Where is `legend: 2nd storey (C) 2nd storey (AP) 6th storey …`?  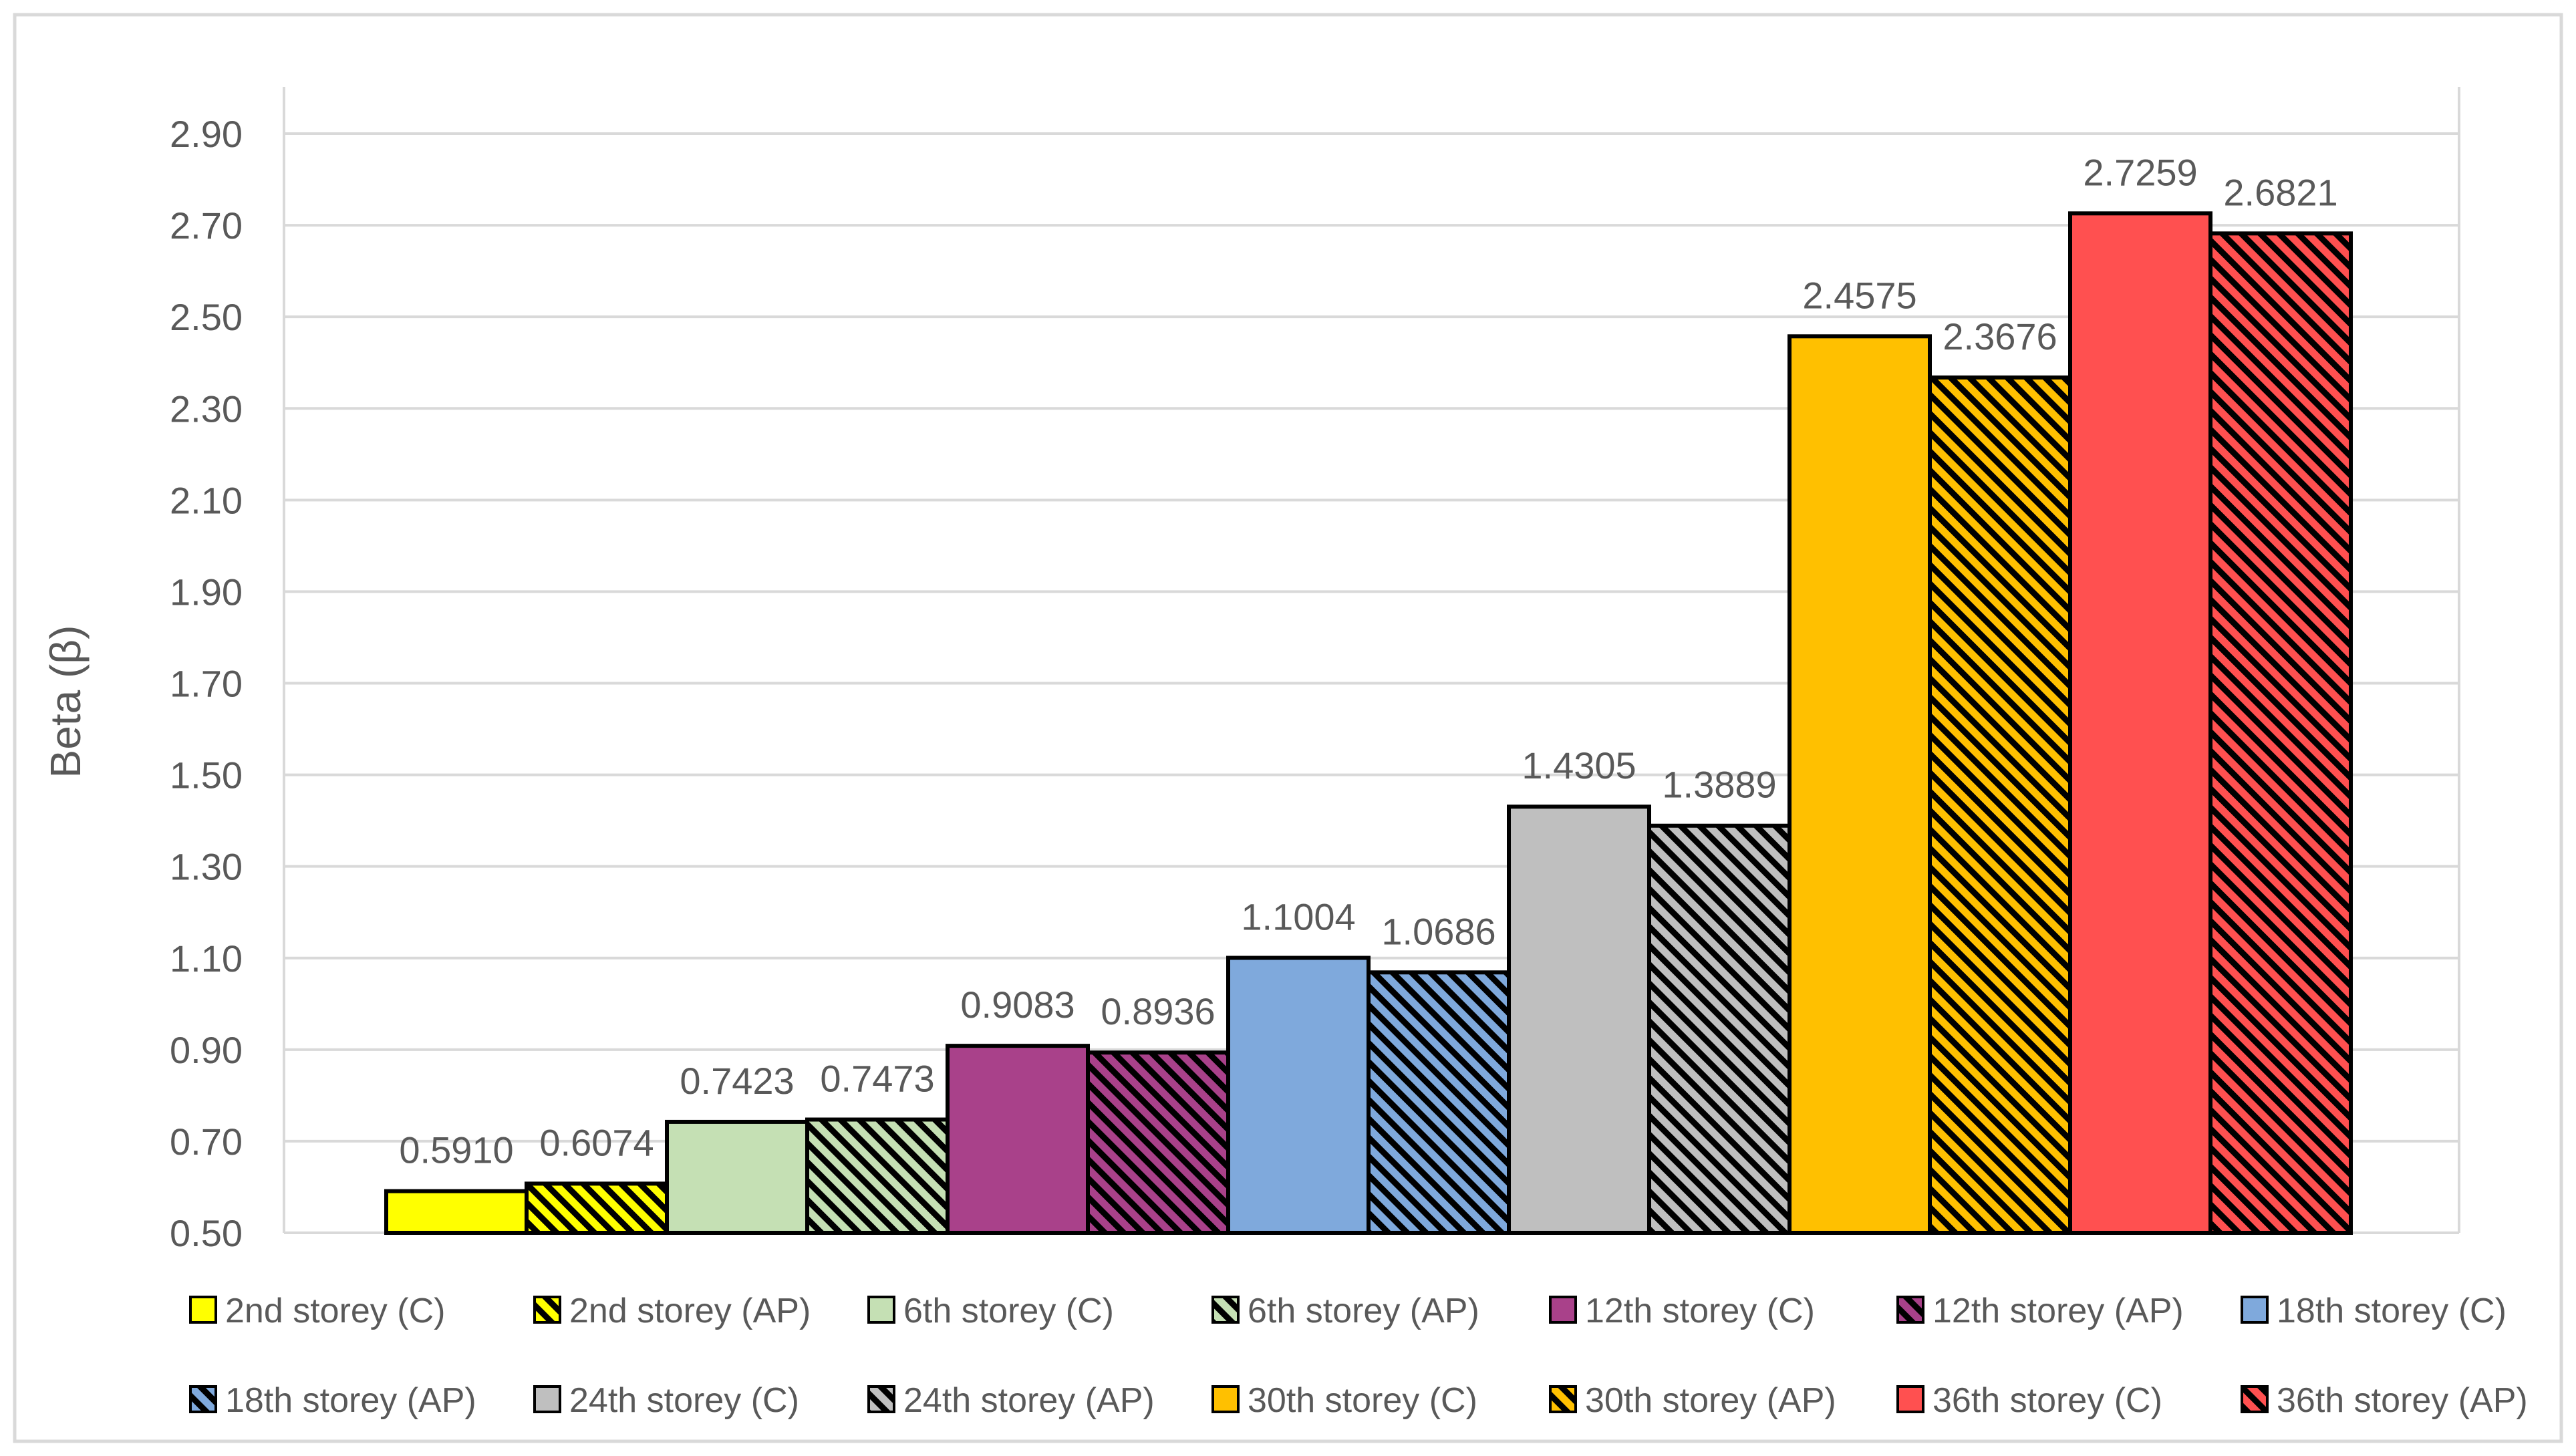 legend: 2nd storey (C) 2nd storey (AP) 6th storey … is located at coordinates (1358, 1356).